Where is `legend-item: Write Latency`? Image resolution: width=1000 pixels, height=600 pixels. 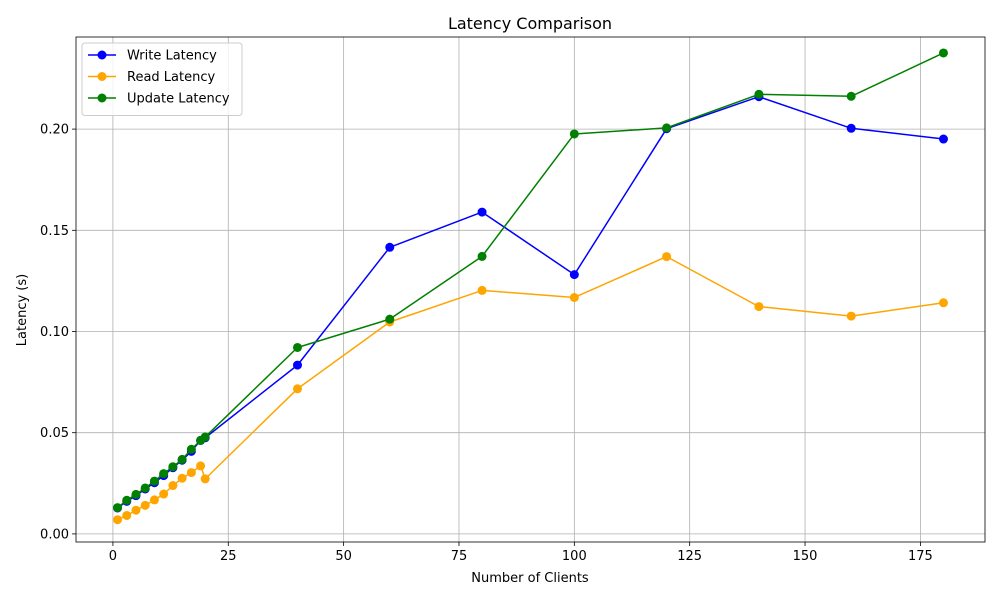 legend-item: Write Latency is located at coordinates (152, 56).